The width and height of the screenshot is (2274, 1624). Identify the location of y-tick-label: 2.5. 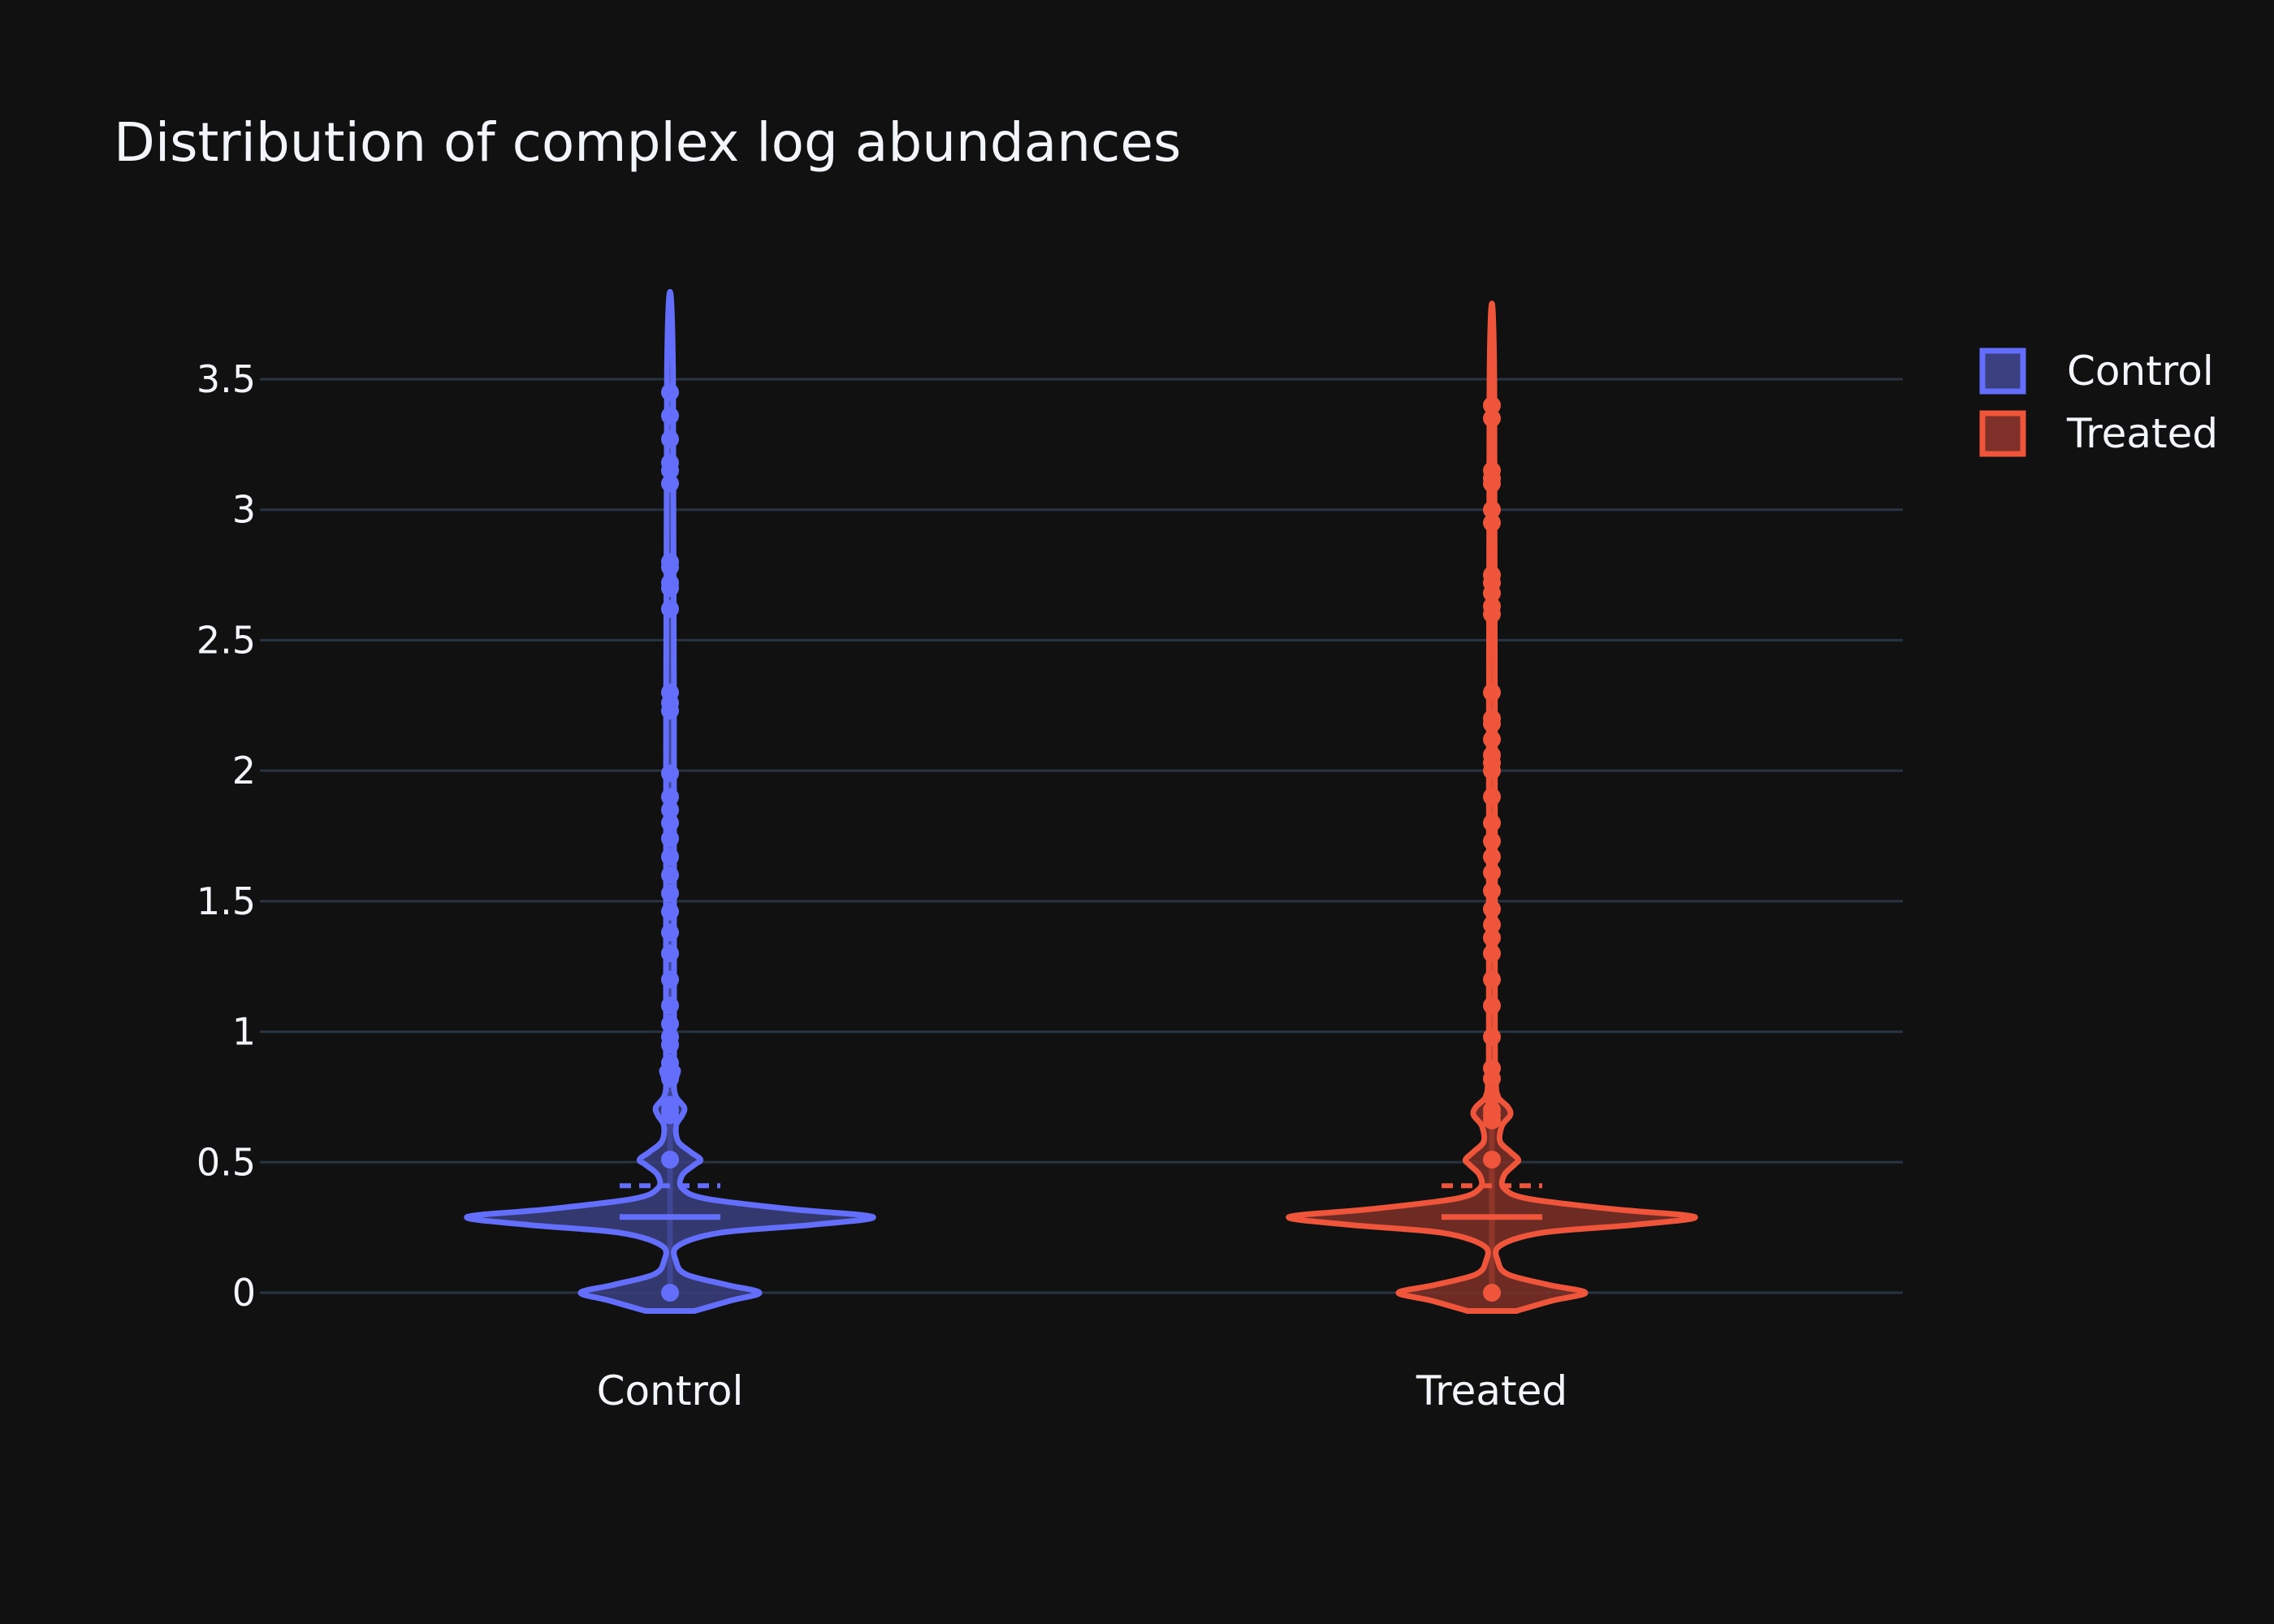
(226, 640).